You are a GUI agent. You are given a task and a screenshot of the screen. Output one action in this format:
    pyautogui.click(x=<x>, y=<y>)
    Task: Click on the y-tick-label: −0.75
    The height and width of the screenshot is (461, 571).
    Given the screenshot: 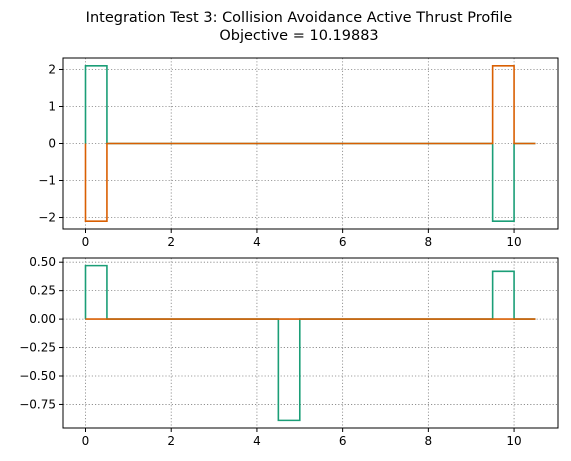 What is the action you would take?
    pyautogui.click(x=37, y=404)
    